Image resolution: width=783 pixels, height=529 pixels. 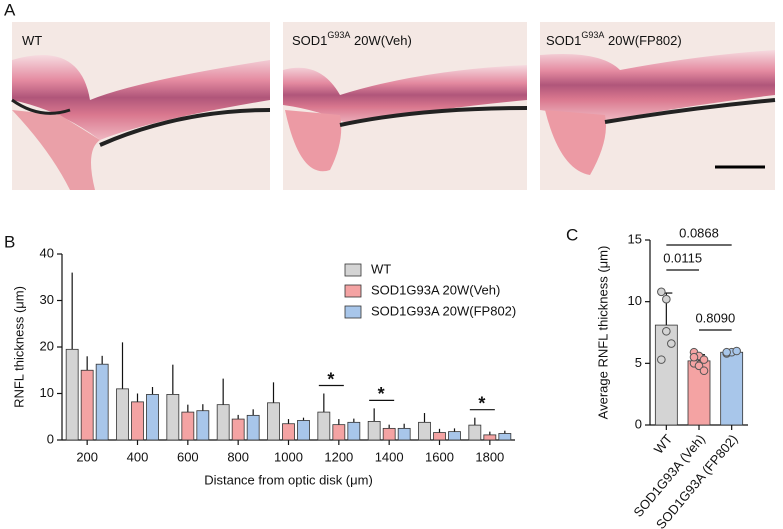 I want to click on image-label: WT, so click(x=32, y=40).